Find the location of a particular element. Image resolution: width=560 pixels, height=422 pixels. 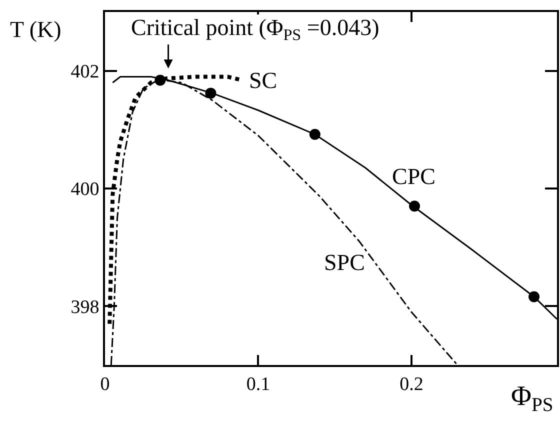

annotation: Critical point (Φ$_{PS}$ =0.043) is located at coordinates (255, 29).